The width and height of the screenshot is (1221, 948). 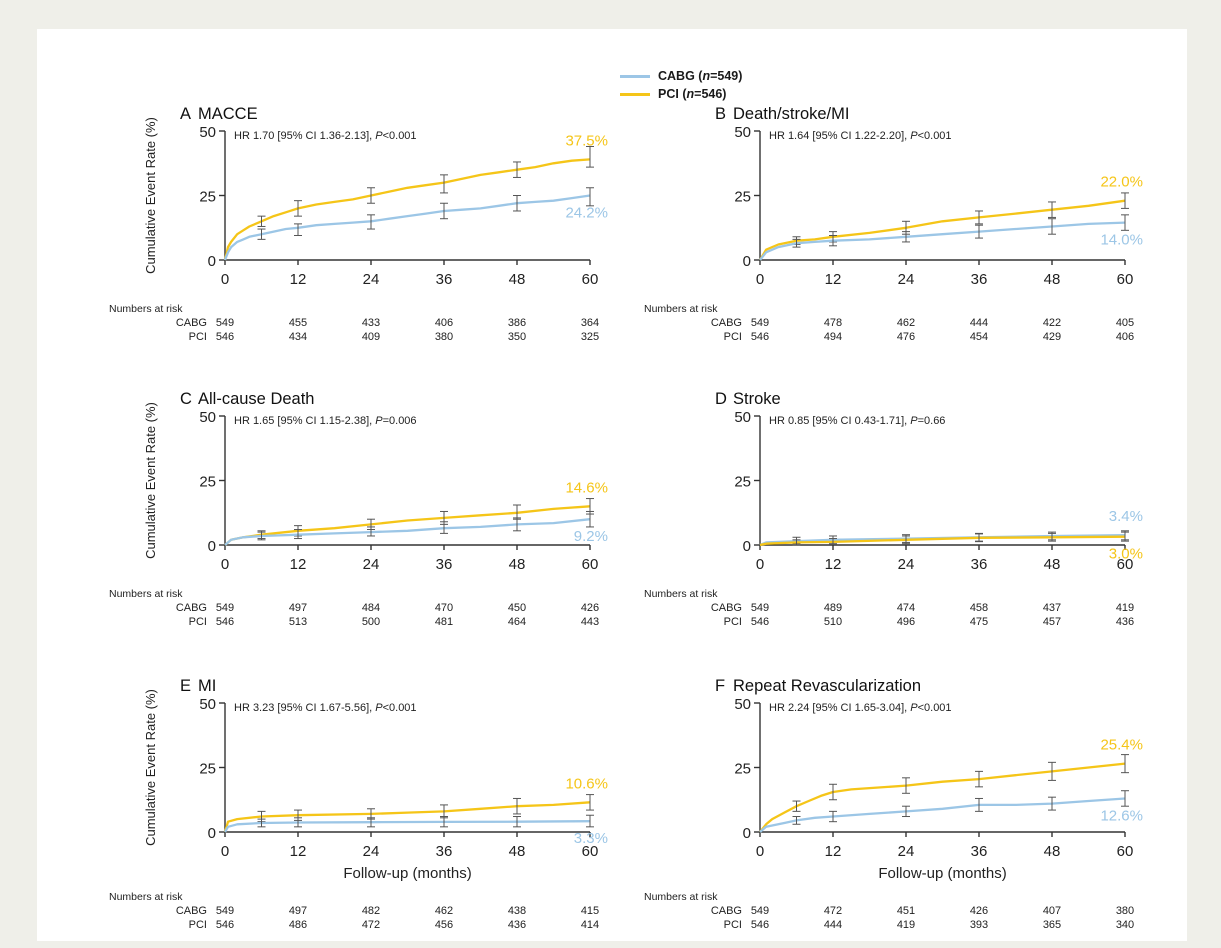 What do you see at coordinates (726, 911) in the screenshot?
I see `risk-row-label-cabg: CABG` at bounding box center [726, 911].